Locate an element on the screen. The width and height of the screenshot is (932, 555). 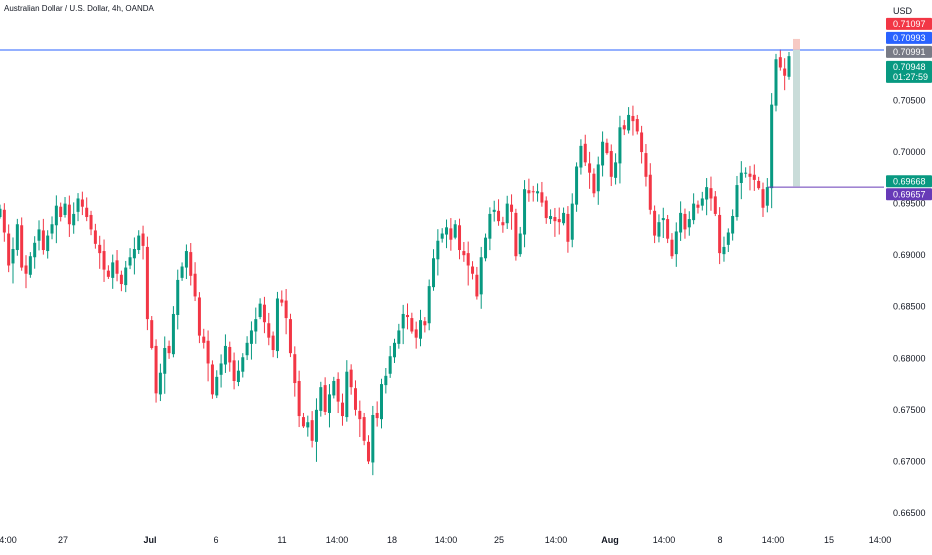
price-label is located at coordinates (909, 71).